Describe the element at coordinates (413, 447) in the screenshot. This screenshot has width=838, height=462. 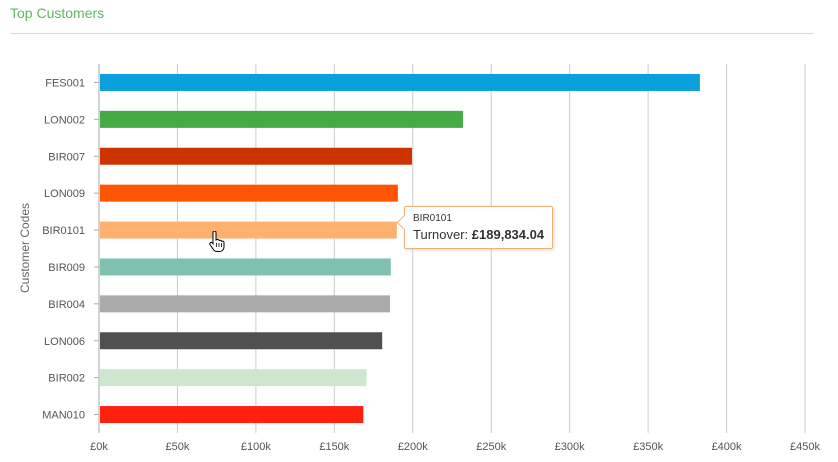
I see `x-tick-label: £200k` at that location.